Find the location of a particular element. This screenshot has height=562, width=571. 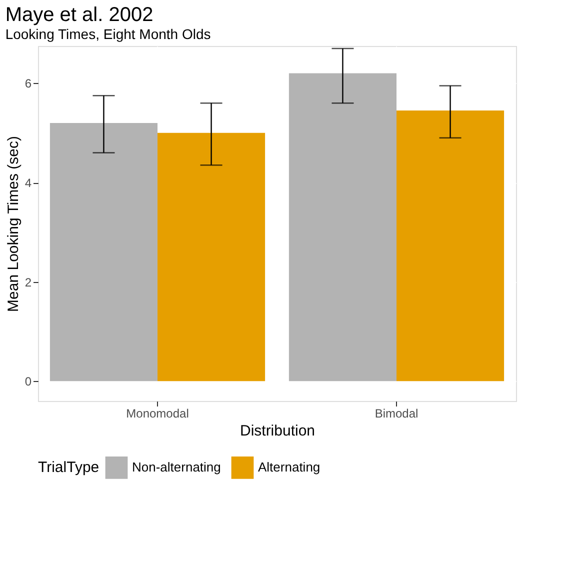

legend-label: Alternating is located at coordinates (289, 467).